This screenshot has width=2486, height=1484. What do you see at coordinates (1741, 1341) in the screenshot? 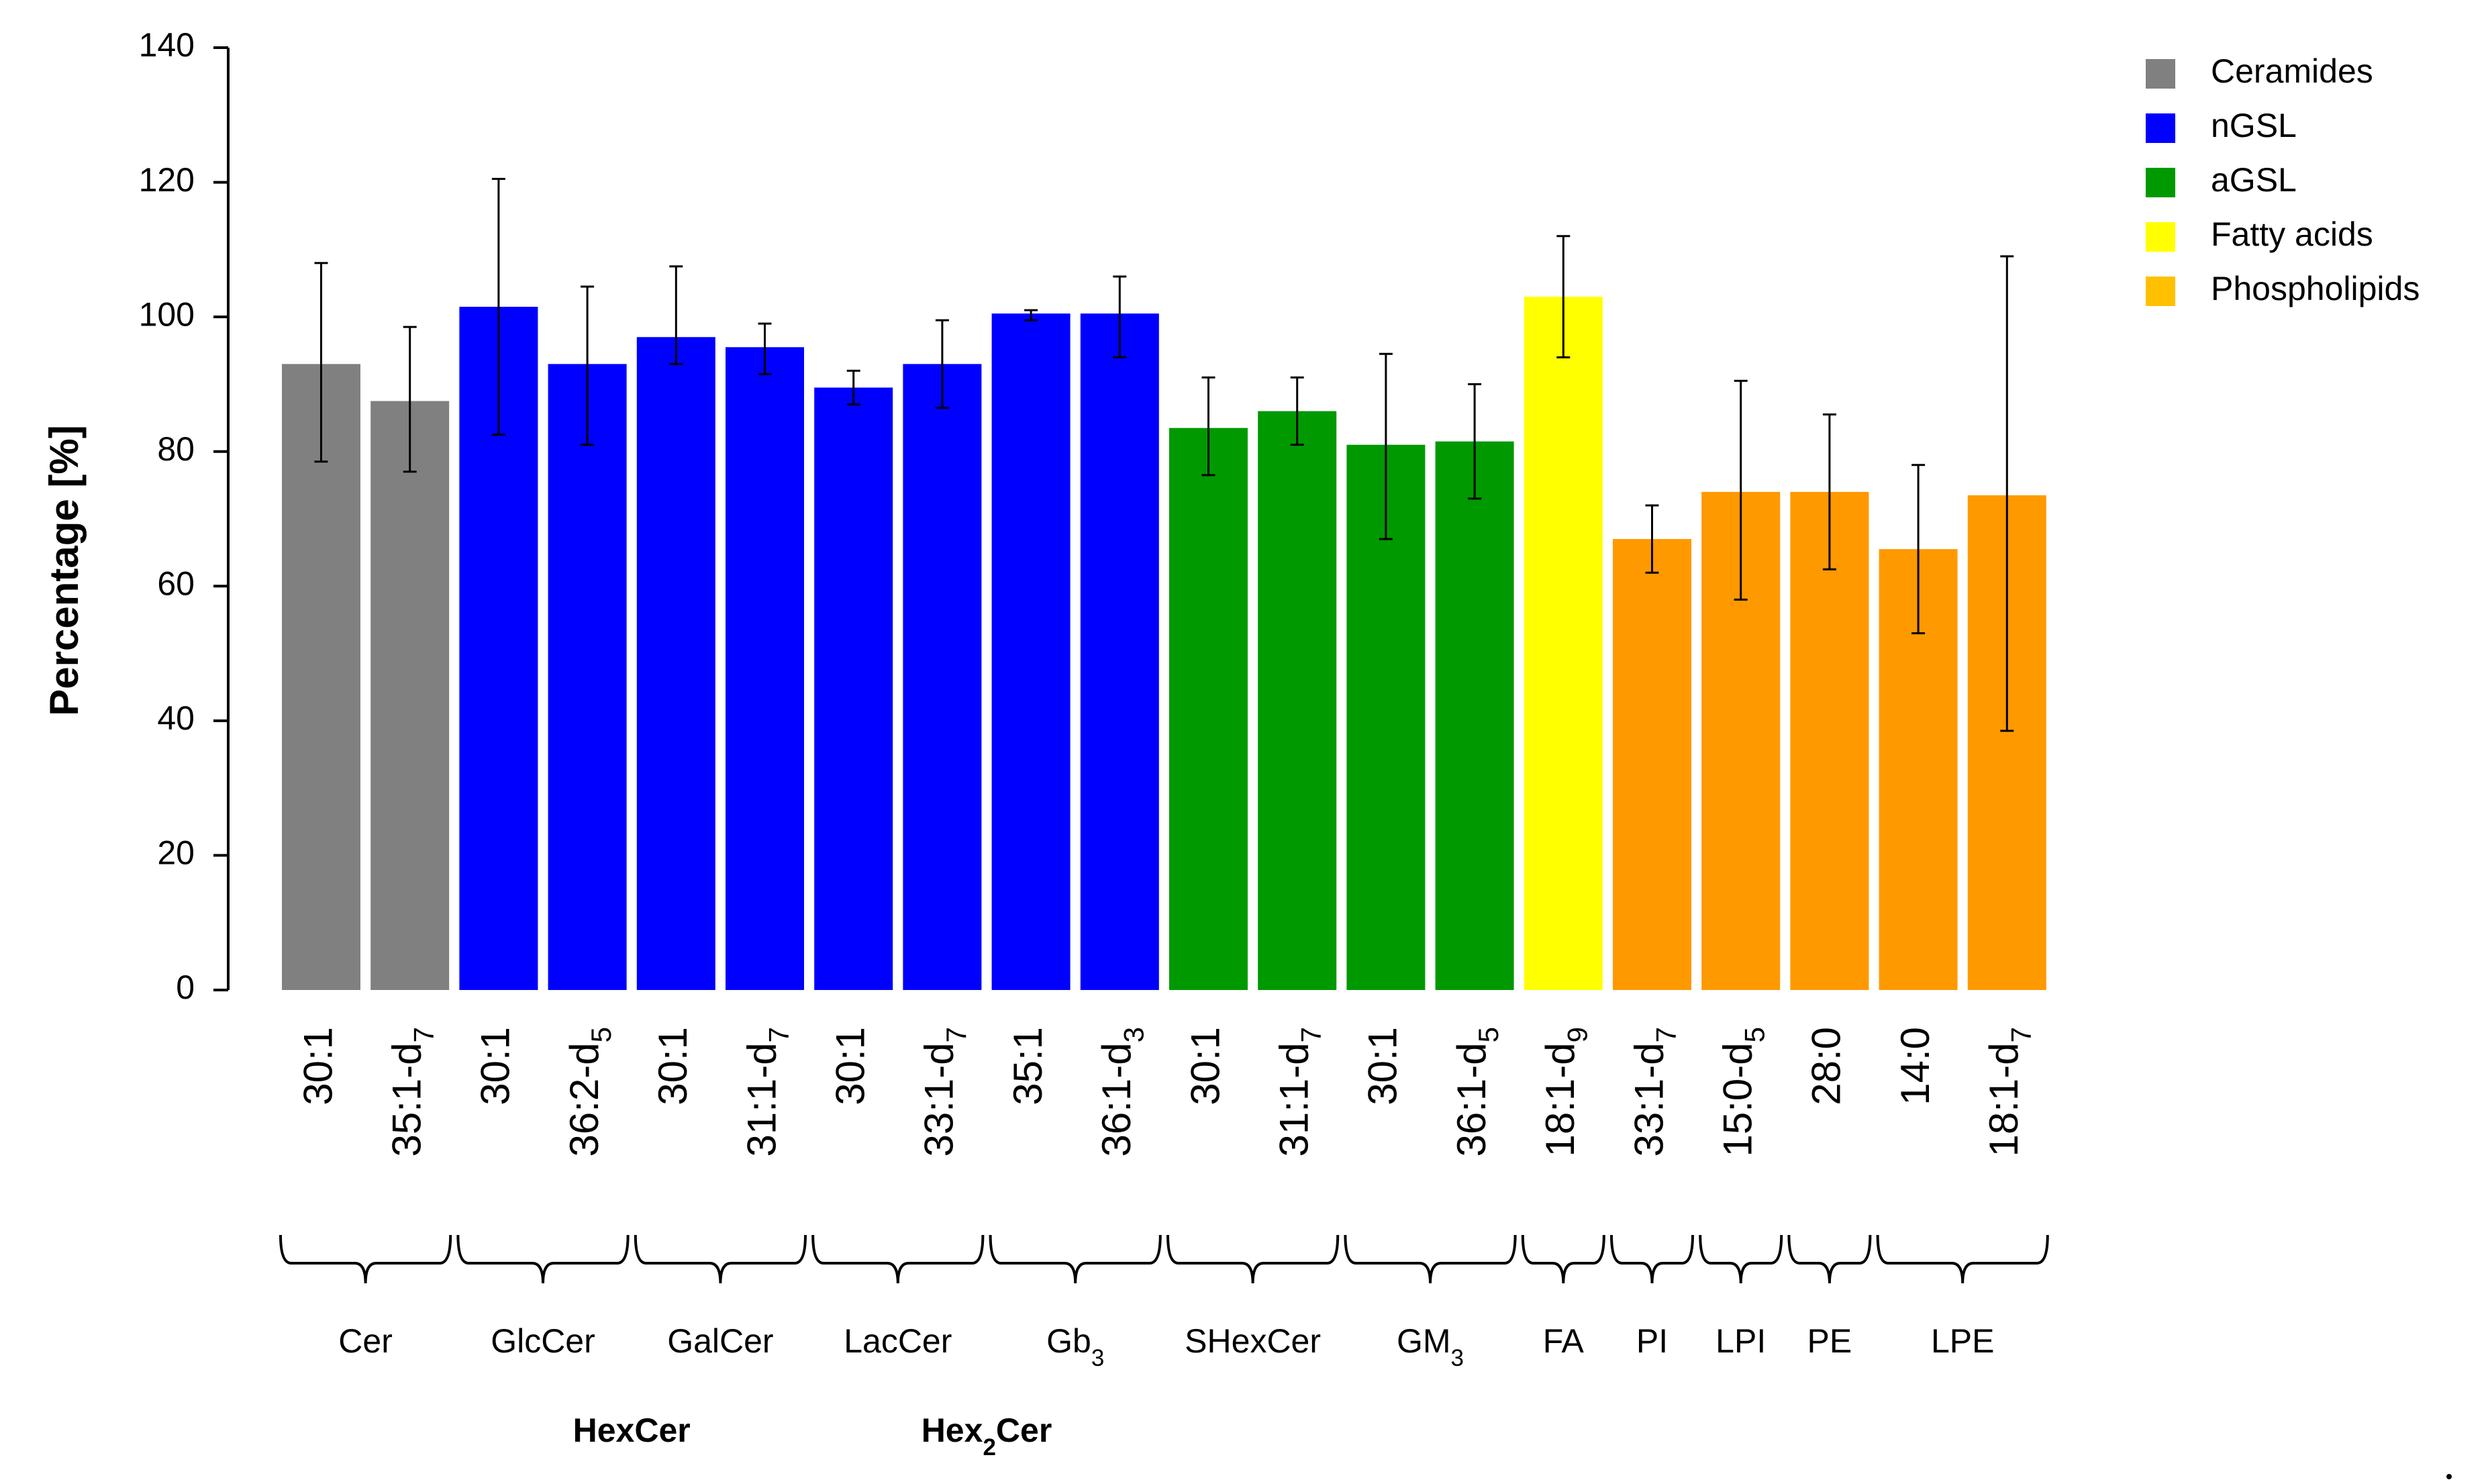
I see `group-label: LPI` at bounding box center [1741, 1341].